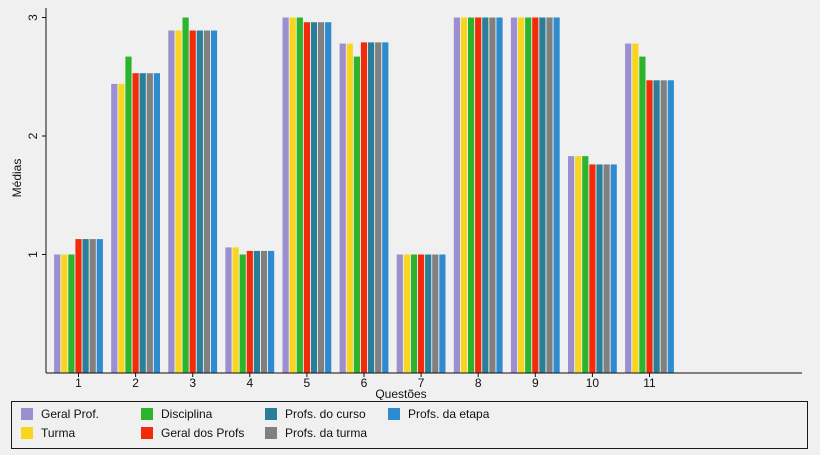 This screenshot has width=820, height=455. Describe the element at coordinates (549, 195) in the screenshot. I see `bar-q9-s6` at that location.